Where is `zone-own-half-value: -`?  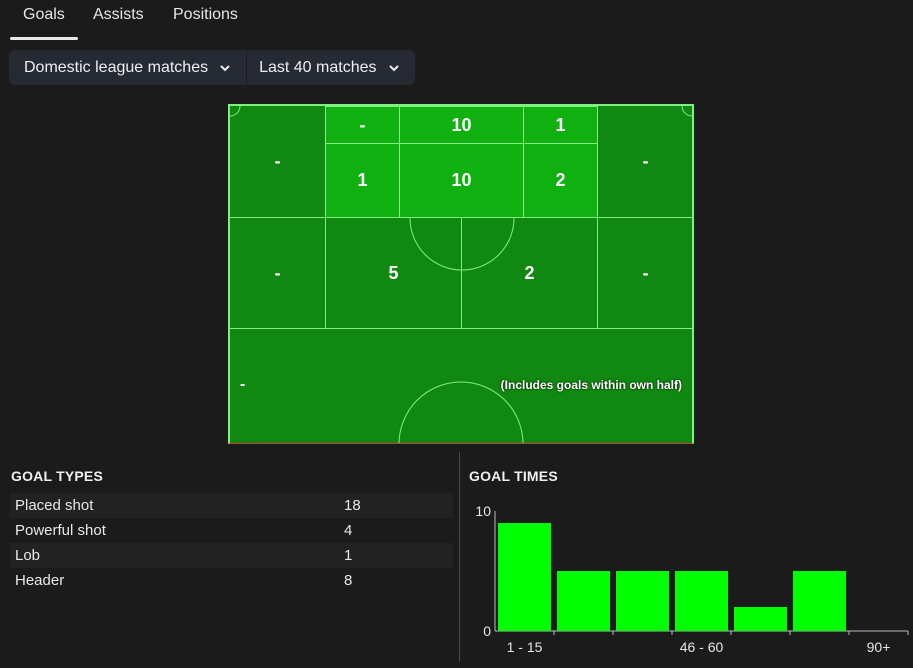 zone-own-half-value: - is located at coordinates (243, 384).